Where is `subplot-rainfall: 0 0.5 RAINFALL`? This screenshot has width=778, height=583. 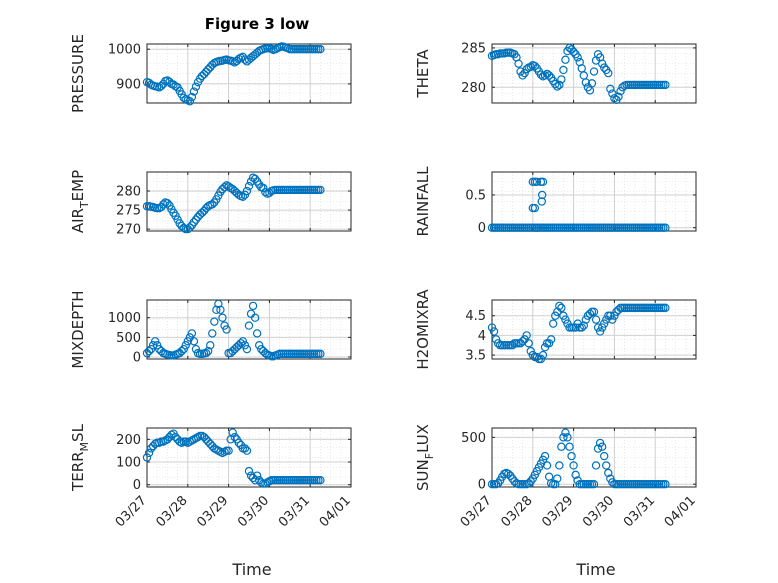 subplot-rainfall: 0 0.5 RAINFALL is located at coordinates (555, 201).